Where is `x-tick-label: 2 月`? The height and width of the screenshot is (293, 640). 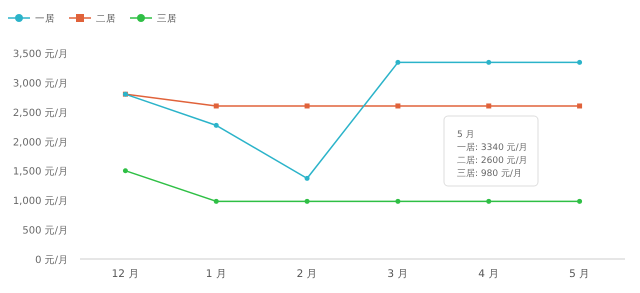
x-tick-label: 2 月 is located at coordinates (307, 274).